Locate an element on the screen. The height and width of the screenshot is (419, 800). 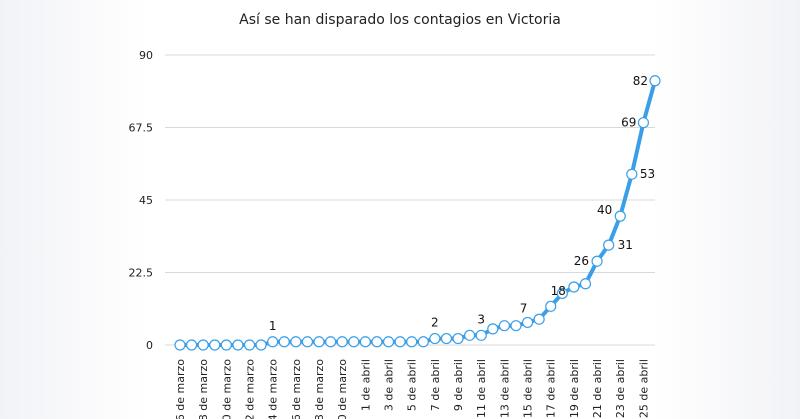
y-tick-label: 22.5 is located at coordinates (141, 273).